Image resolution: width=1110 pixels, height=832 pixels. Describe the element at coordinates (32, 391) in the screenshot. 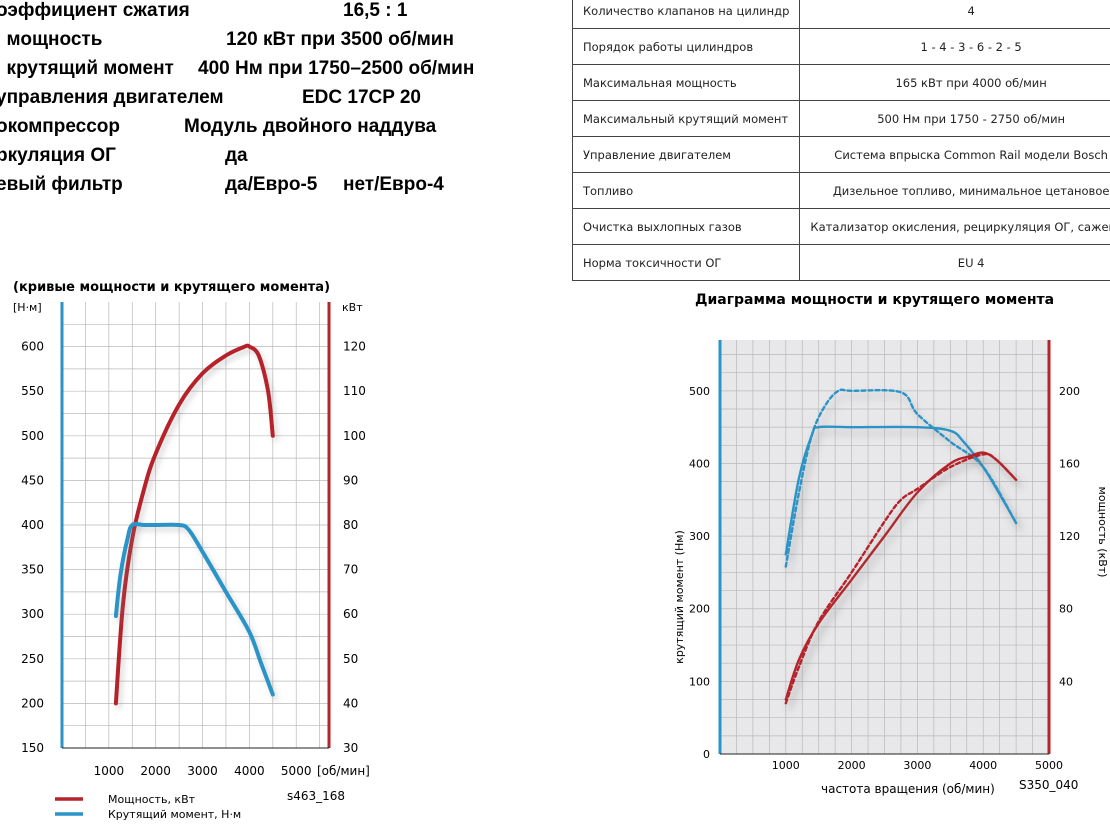

I see `y-left-tick-label: 550` at that location.